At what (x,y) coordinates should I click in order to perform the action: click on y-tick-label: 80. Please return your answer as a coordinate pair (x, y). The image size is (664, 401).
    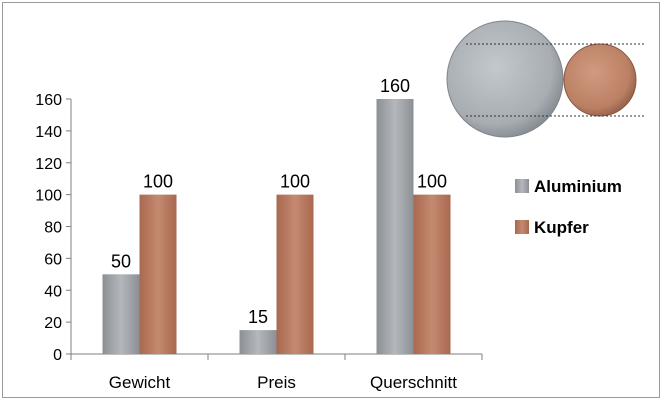
    Looking at the image, I should click on (53, 228).